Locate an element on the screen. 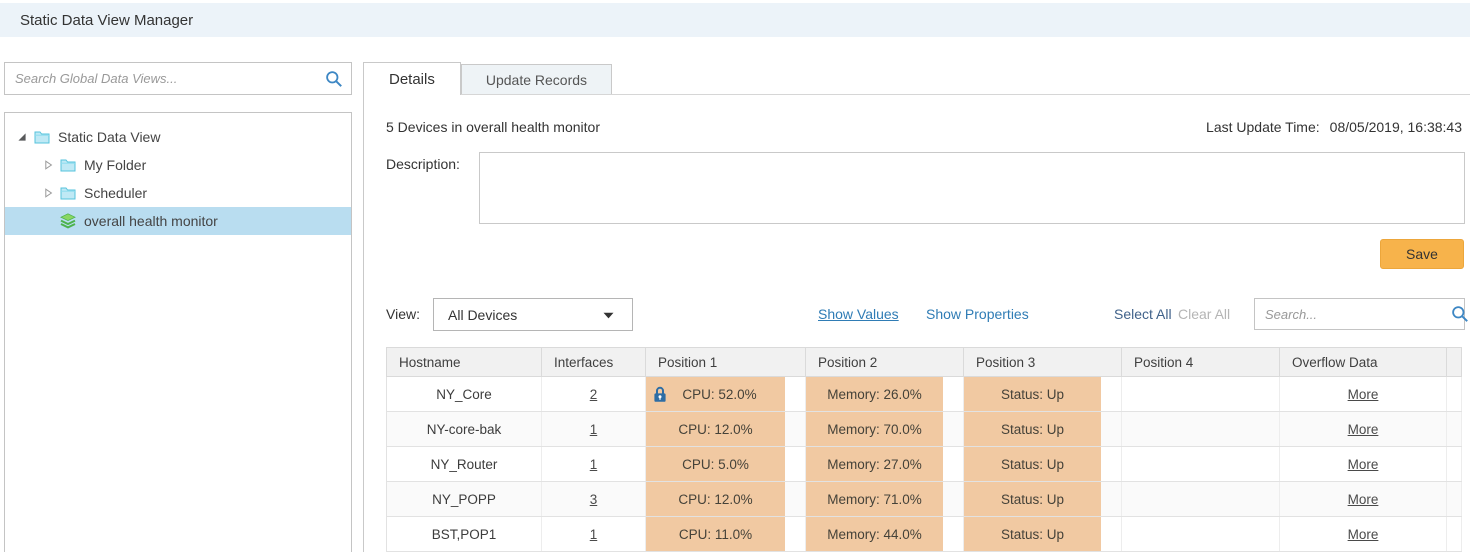 Image resolution: width=1470 pixels, height=552 pixels. column-header: Position 4 is located at coordinates (1200, 362).